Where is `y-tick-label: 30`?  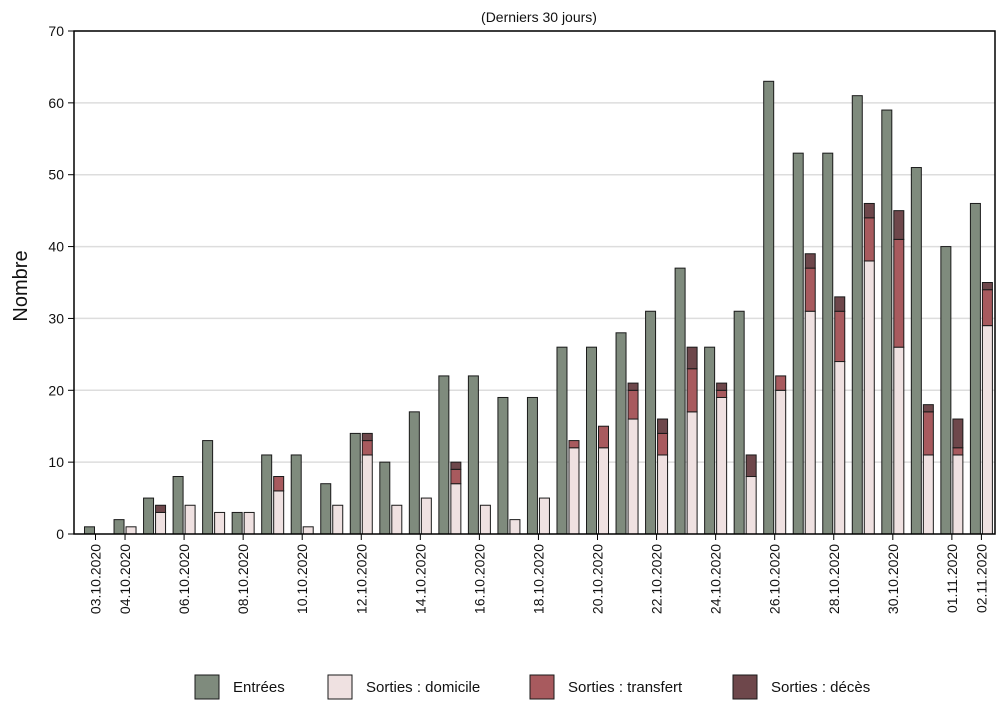
y-tick-label: 30 is located at coordinates (56, 318).